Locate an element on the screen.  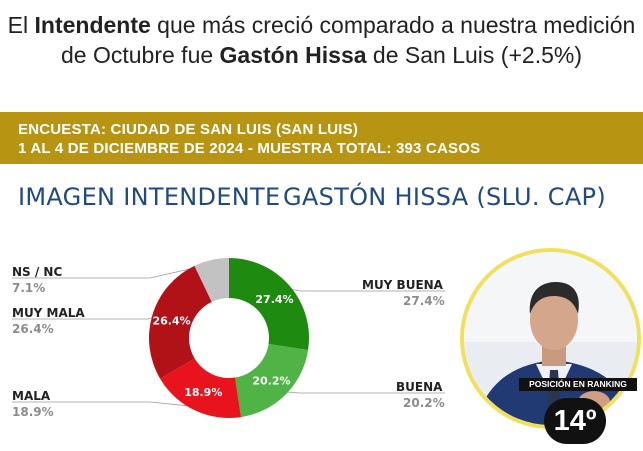
value-muy-buena: 27.4% is located at coordinates (424, 301).